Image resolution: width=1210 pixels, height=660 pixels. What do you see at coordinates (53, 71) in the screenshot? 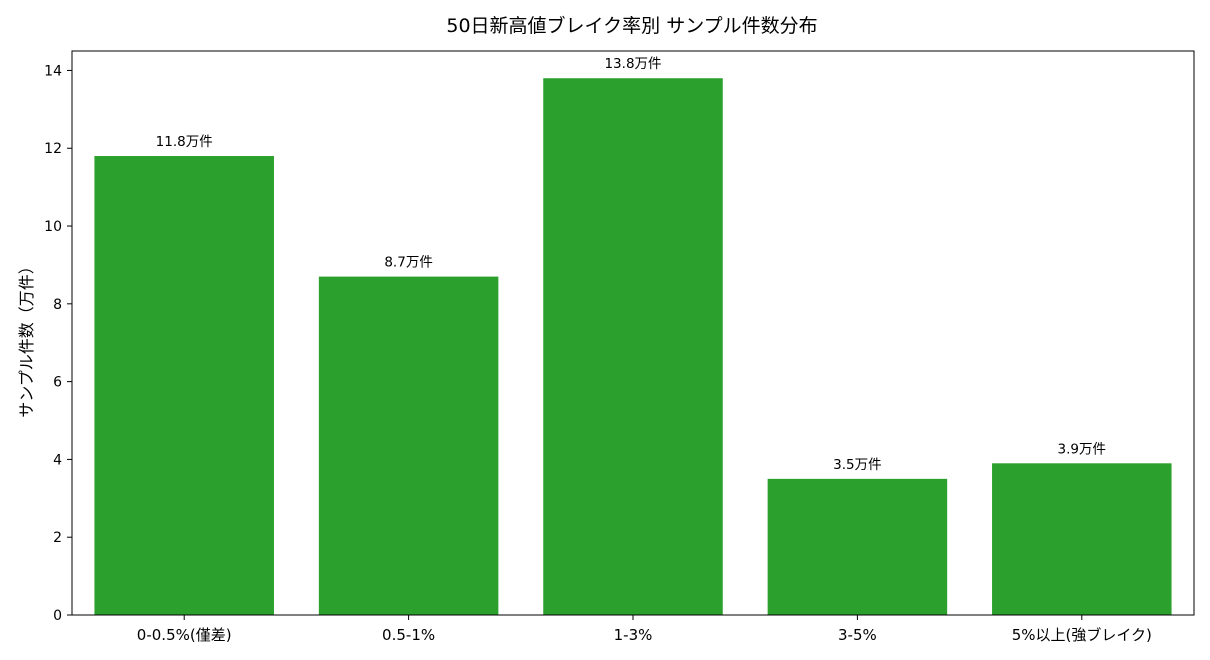
I see `y-tick-label-7: 14` at bounding box center [53, 71].